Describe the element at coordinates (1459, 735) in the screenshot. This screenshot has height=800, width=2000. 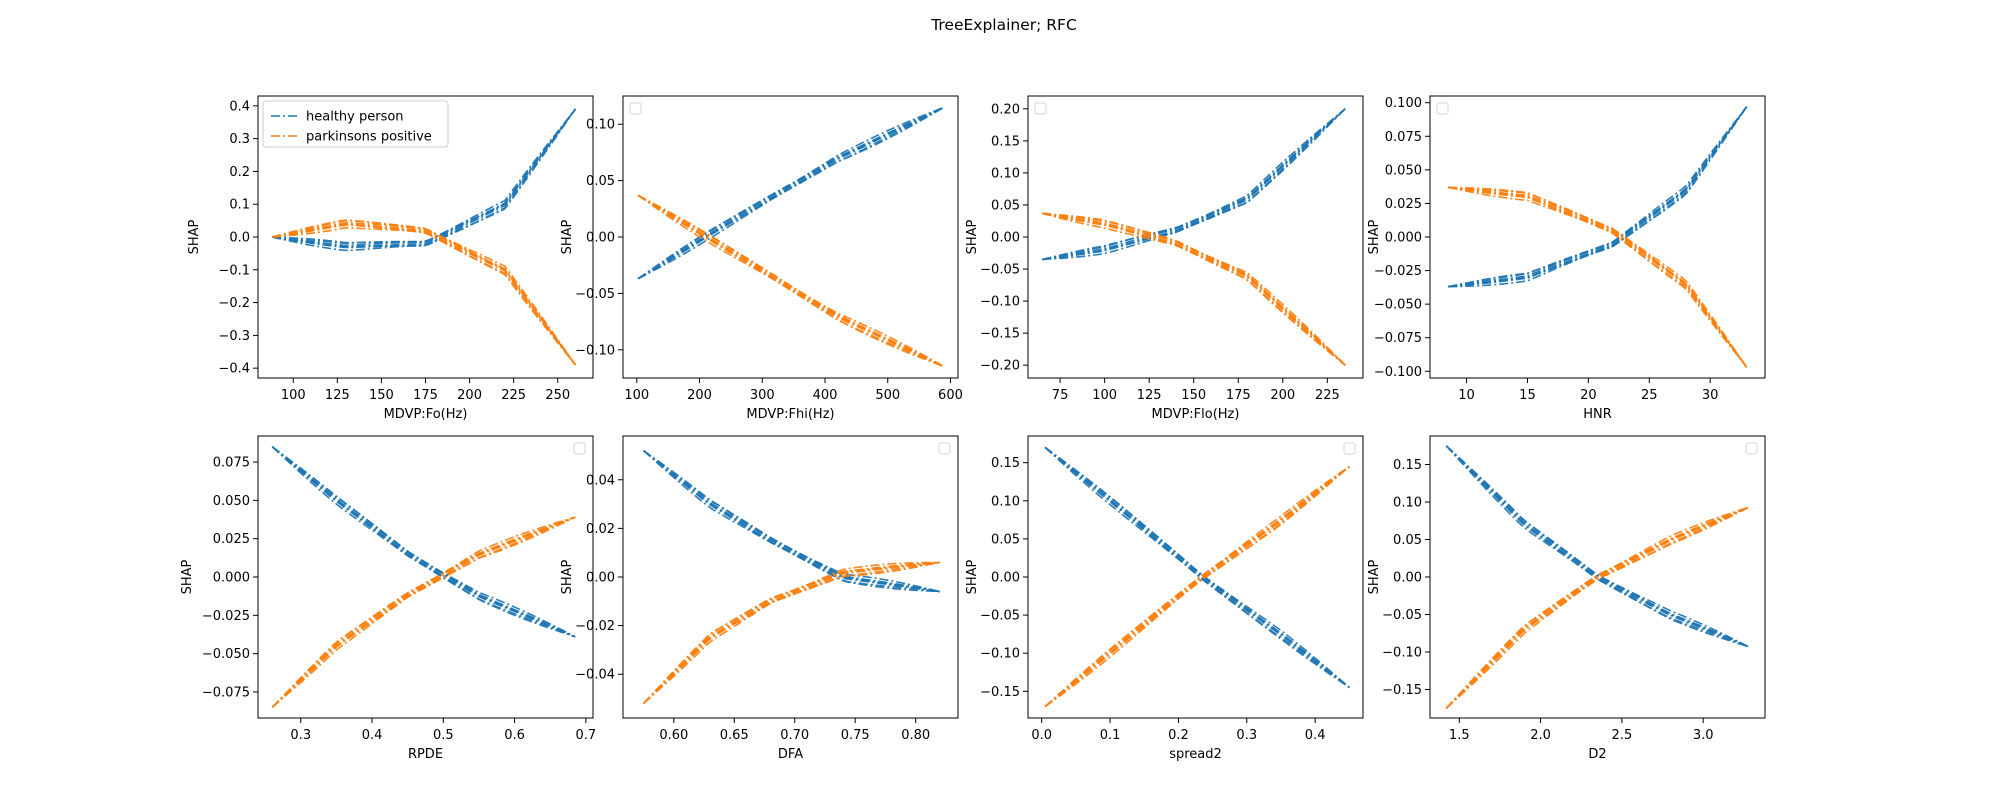
I see `x-tick-label: 1.5` at that location.